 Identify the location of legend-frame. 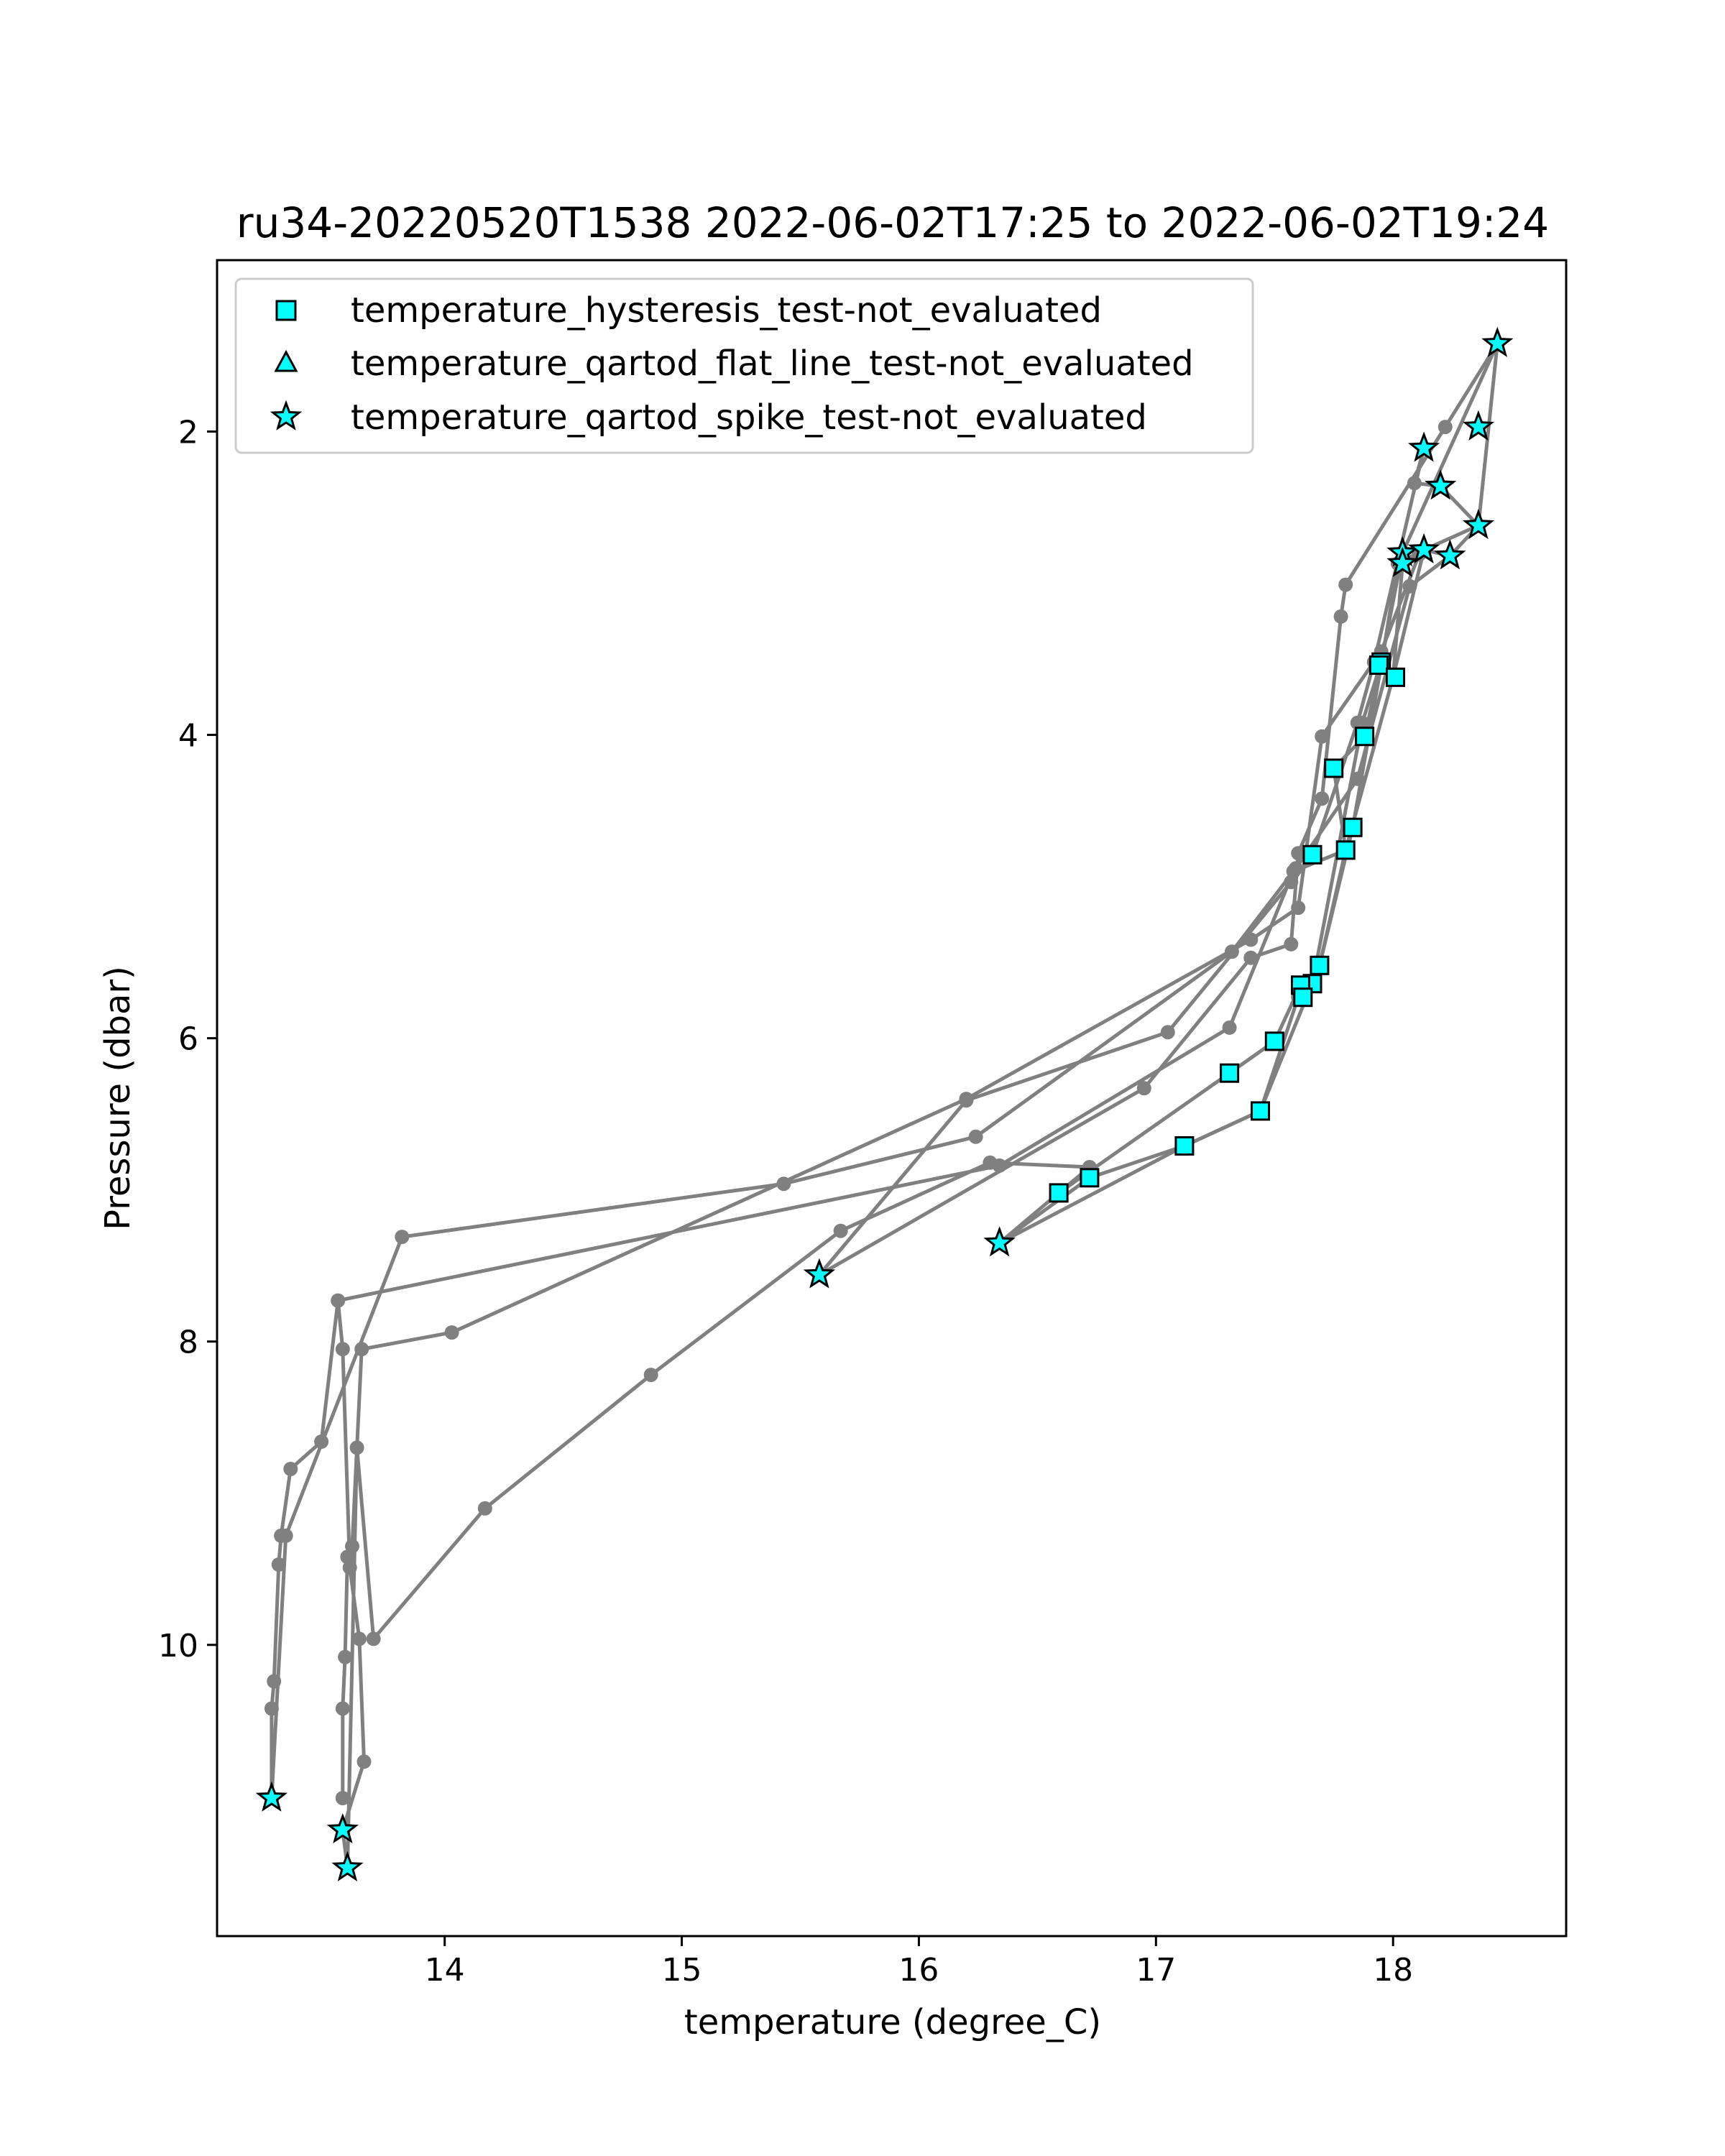
(744, 366).